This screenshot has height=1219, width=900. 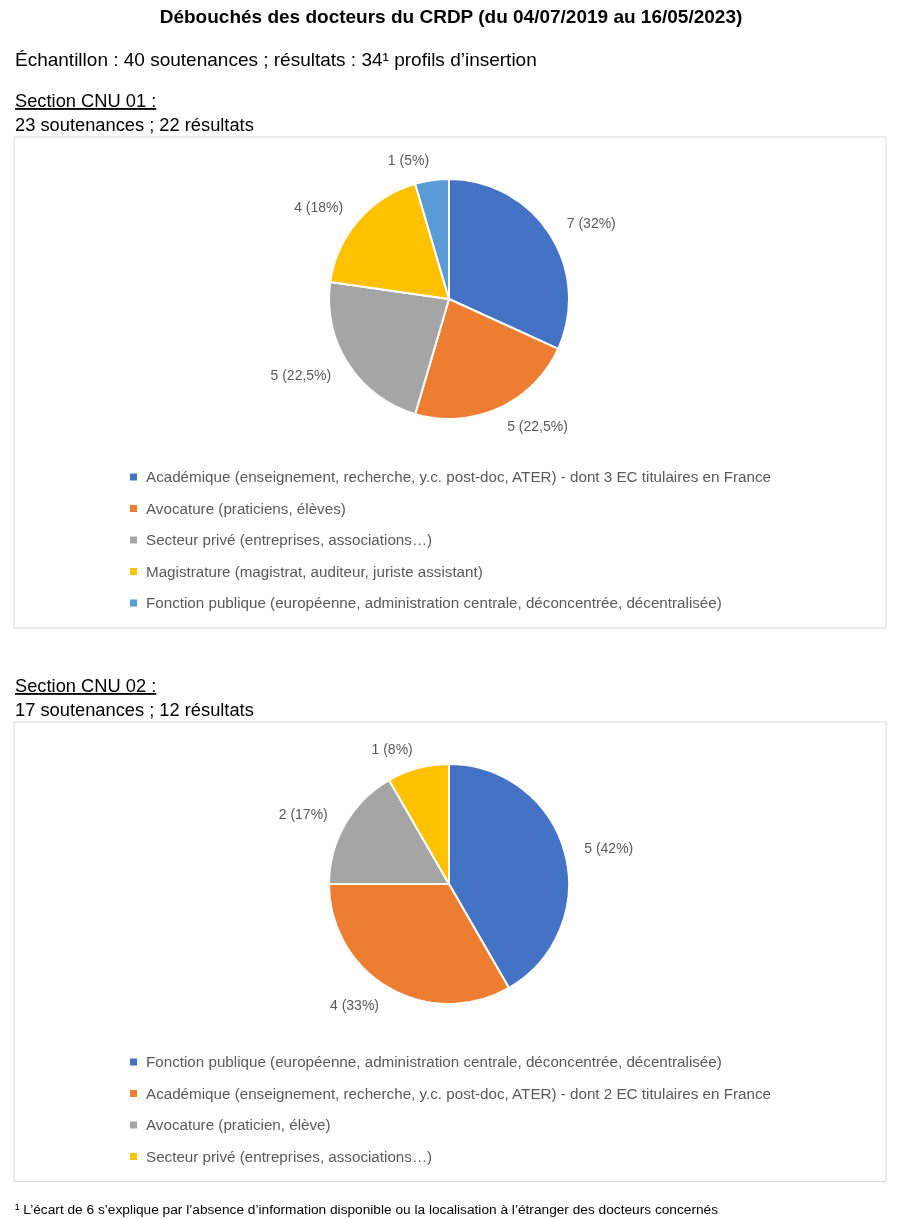 What do you see at coordinates (458, 477) in the screenshot?
I see `legend-label: Académique (enseignement, recherche, y.c. post-doc, ATER) - dont 3 EC titulaires en France` at bounding box center [458, 477].